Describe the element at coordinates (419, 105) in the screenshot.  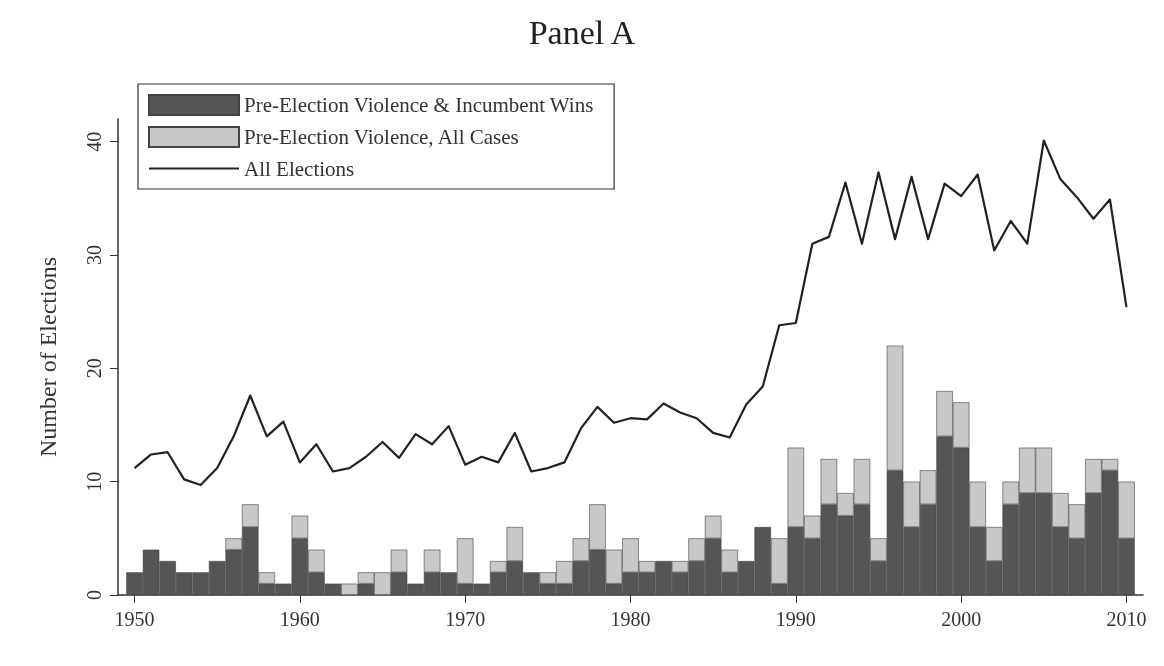
I see `legend-label: Pre-Election Violence & Incumbent Wins` at that location.